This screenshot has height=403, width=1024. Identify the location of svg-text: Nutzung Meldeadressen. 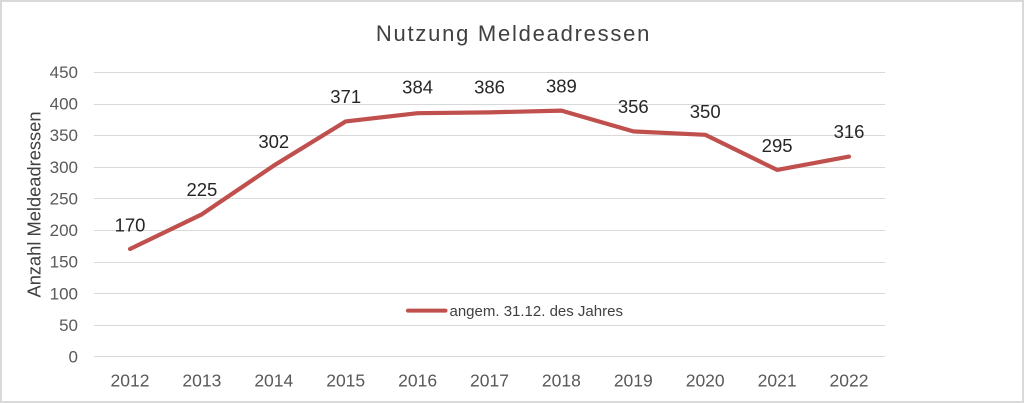
(513, 33).